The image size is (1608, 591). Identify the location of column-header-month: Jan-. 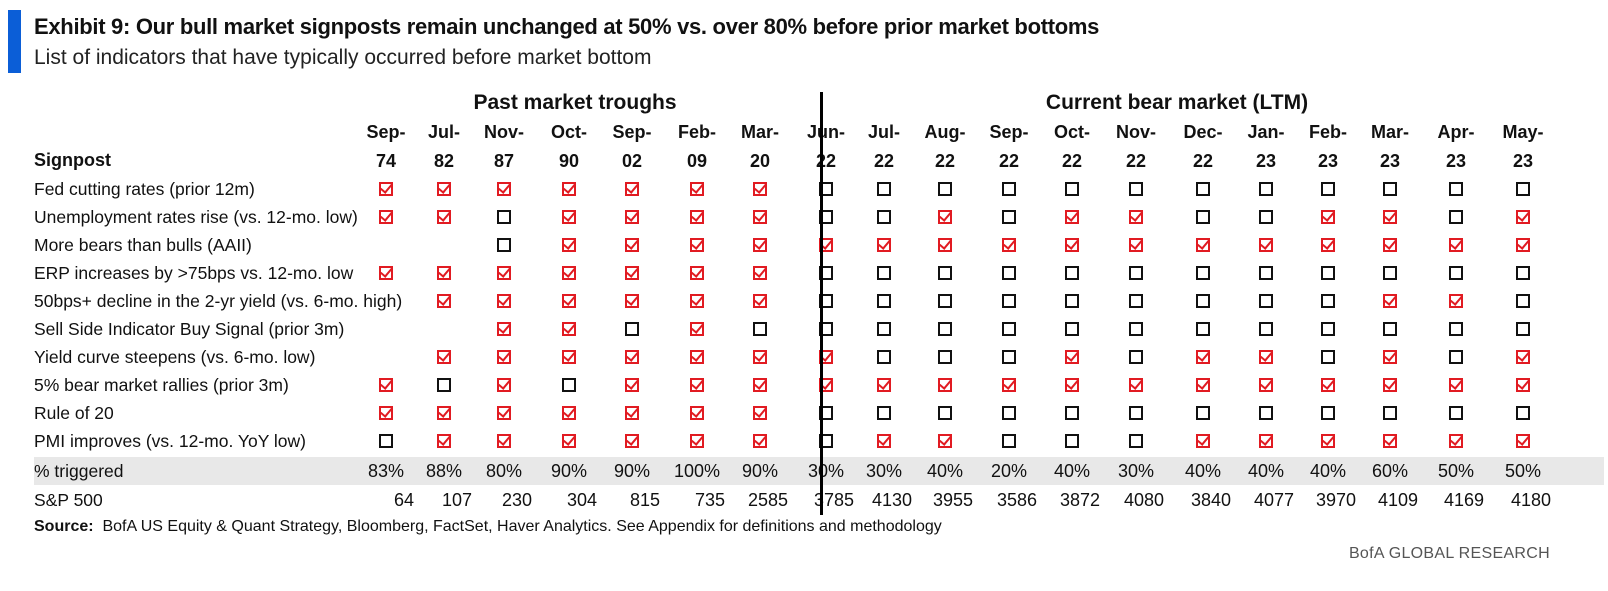
(1266, 132).